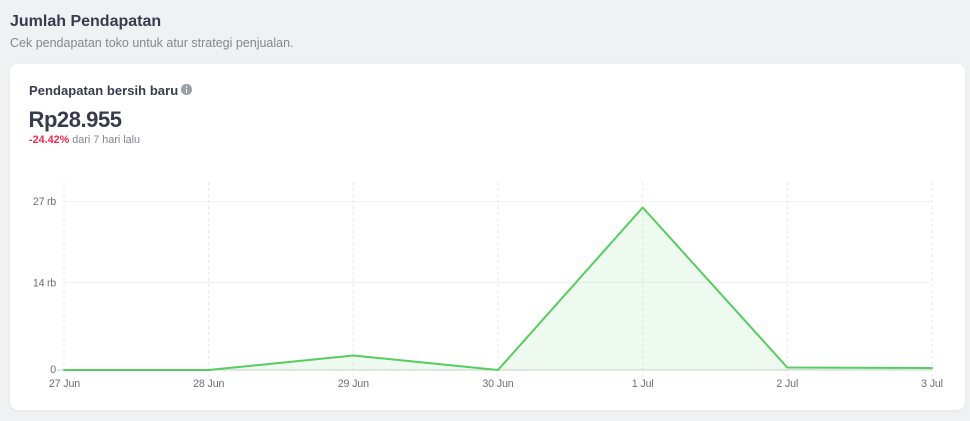 The image size is (970, 421). Describe the element at coordinates (643, 384) in the screenshot. I see `svg-text: 1 Jul` at that location.